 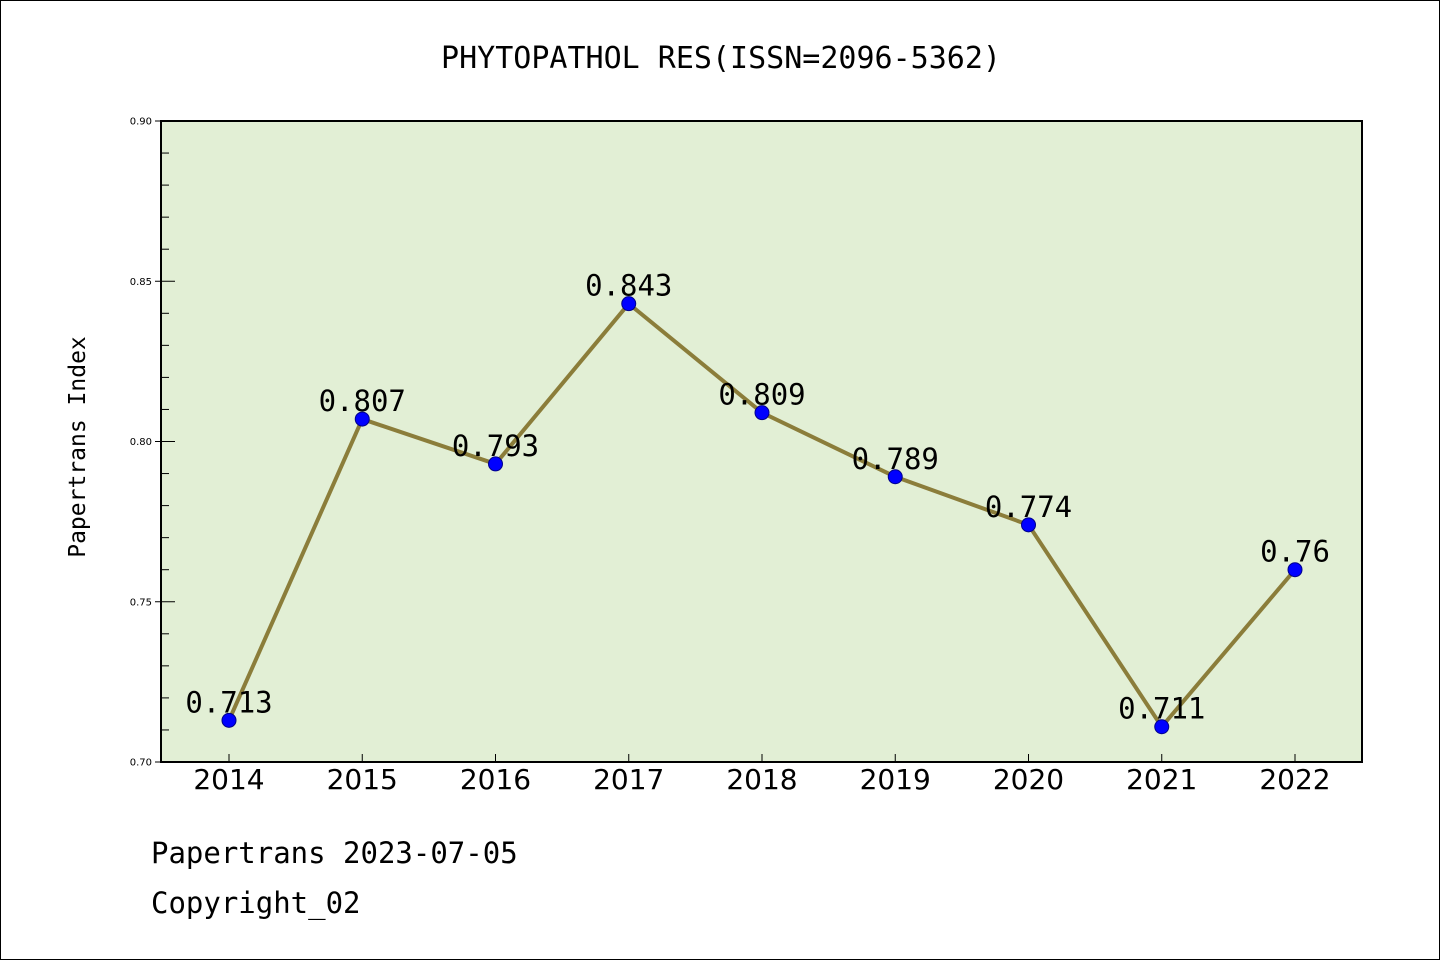 I want to click on y-axis-label: Papertrans Index, so click(x=78, y=447).